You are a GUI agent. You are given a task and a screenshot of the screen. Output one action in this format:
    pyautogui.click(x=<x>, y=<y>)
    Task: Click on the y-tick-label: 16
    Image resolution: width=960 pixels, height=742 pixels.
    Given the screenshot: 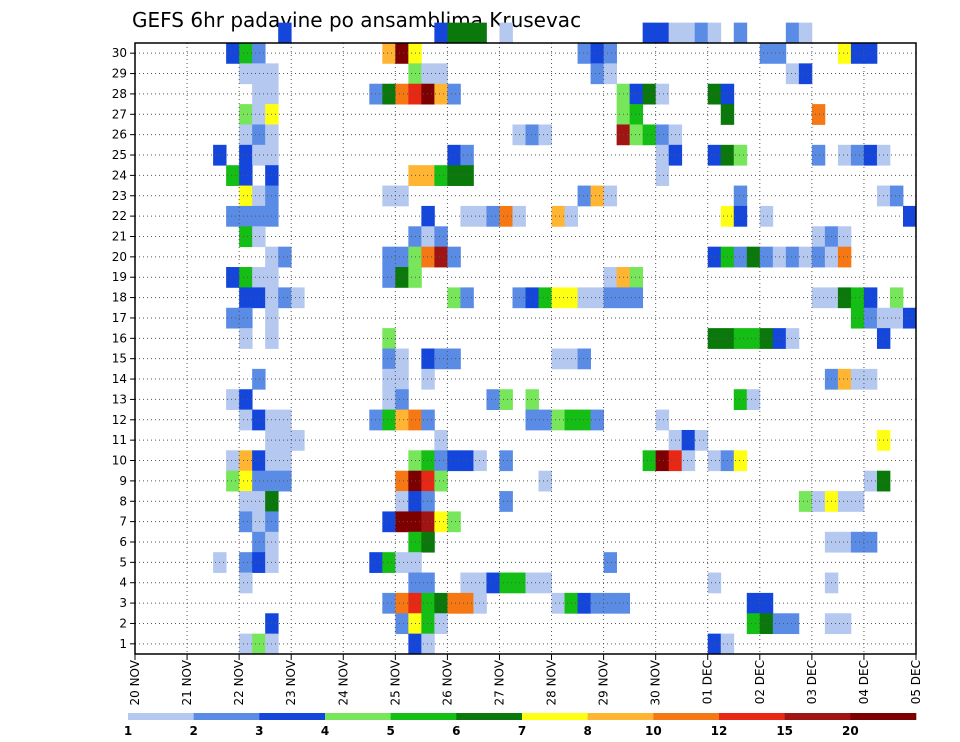 What is the action you would take?
    pyautogui.click(x=119, y=338)
    